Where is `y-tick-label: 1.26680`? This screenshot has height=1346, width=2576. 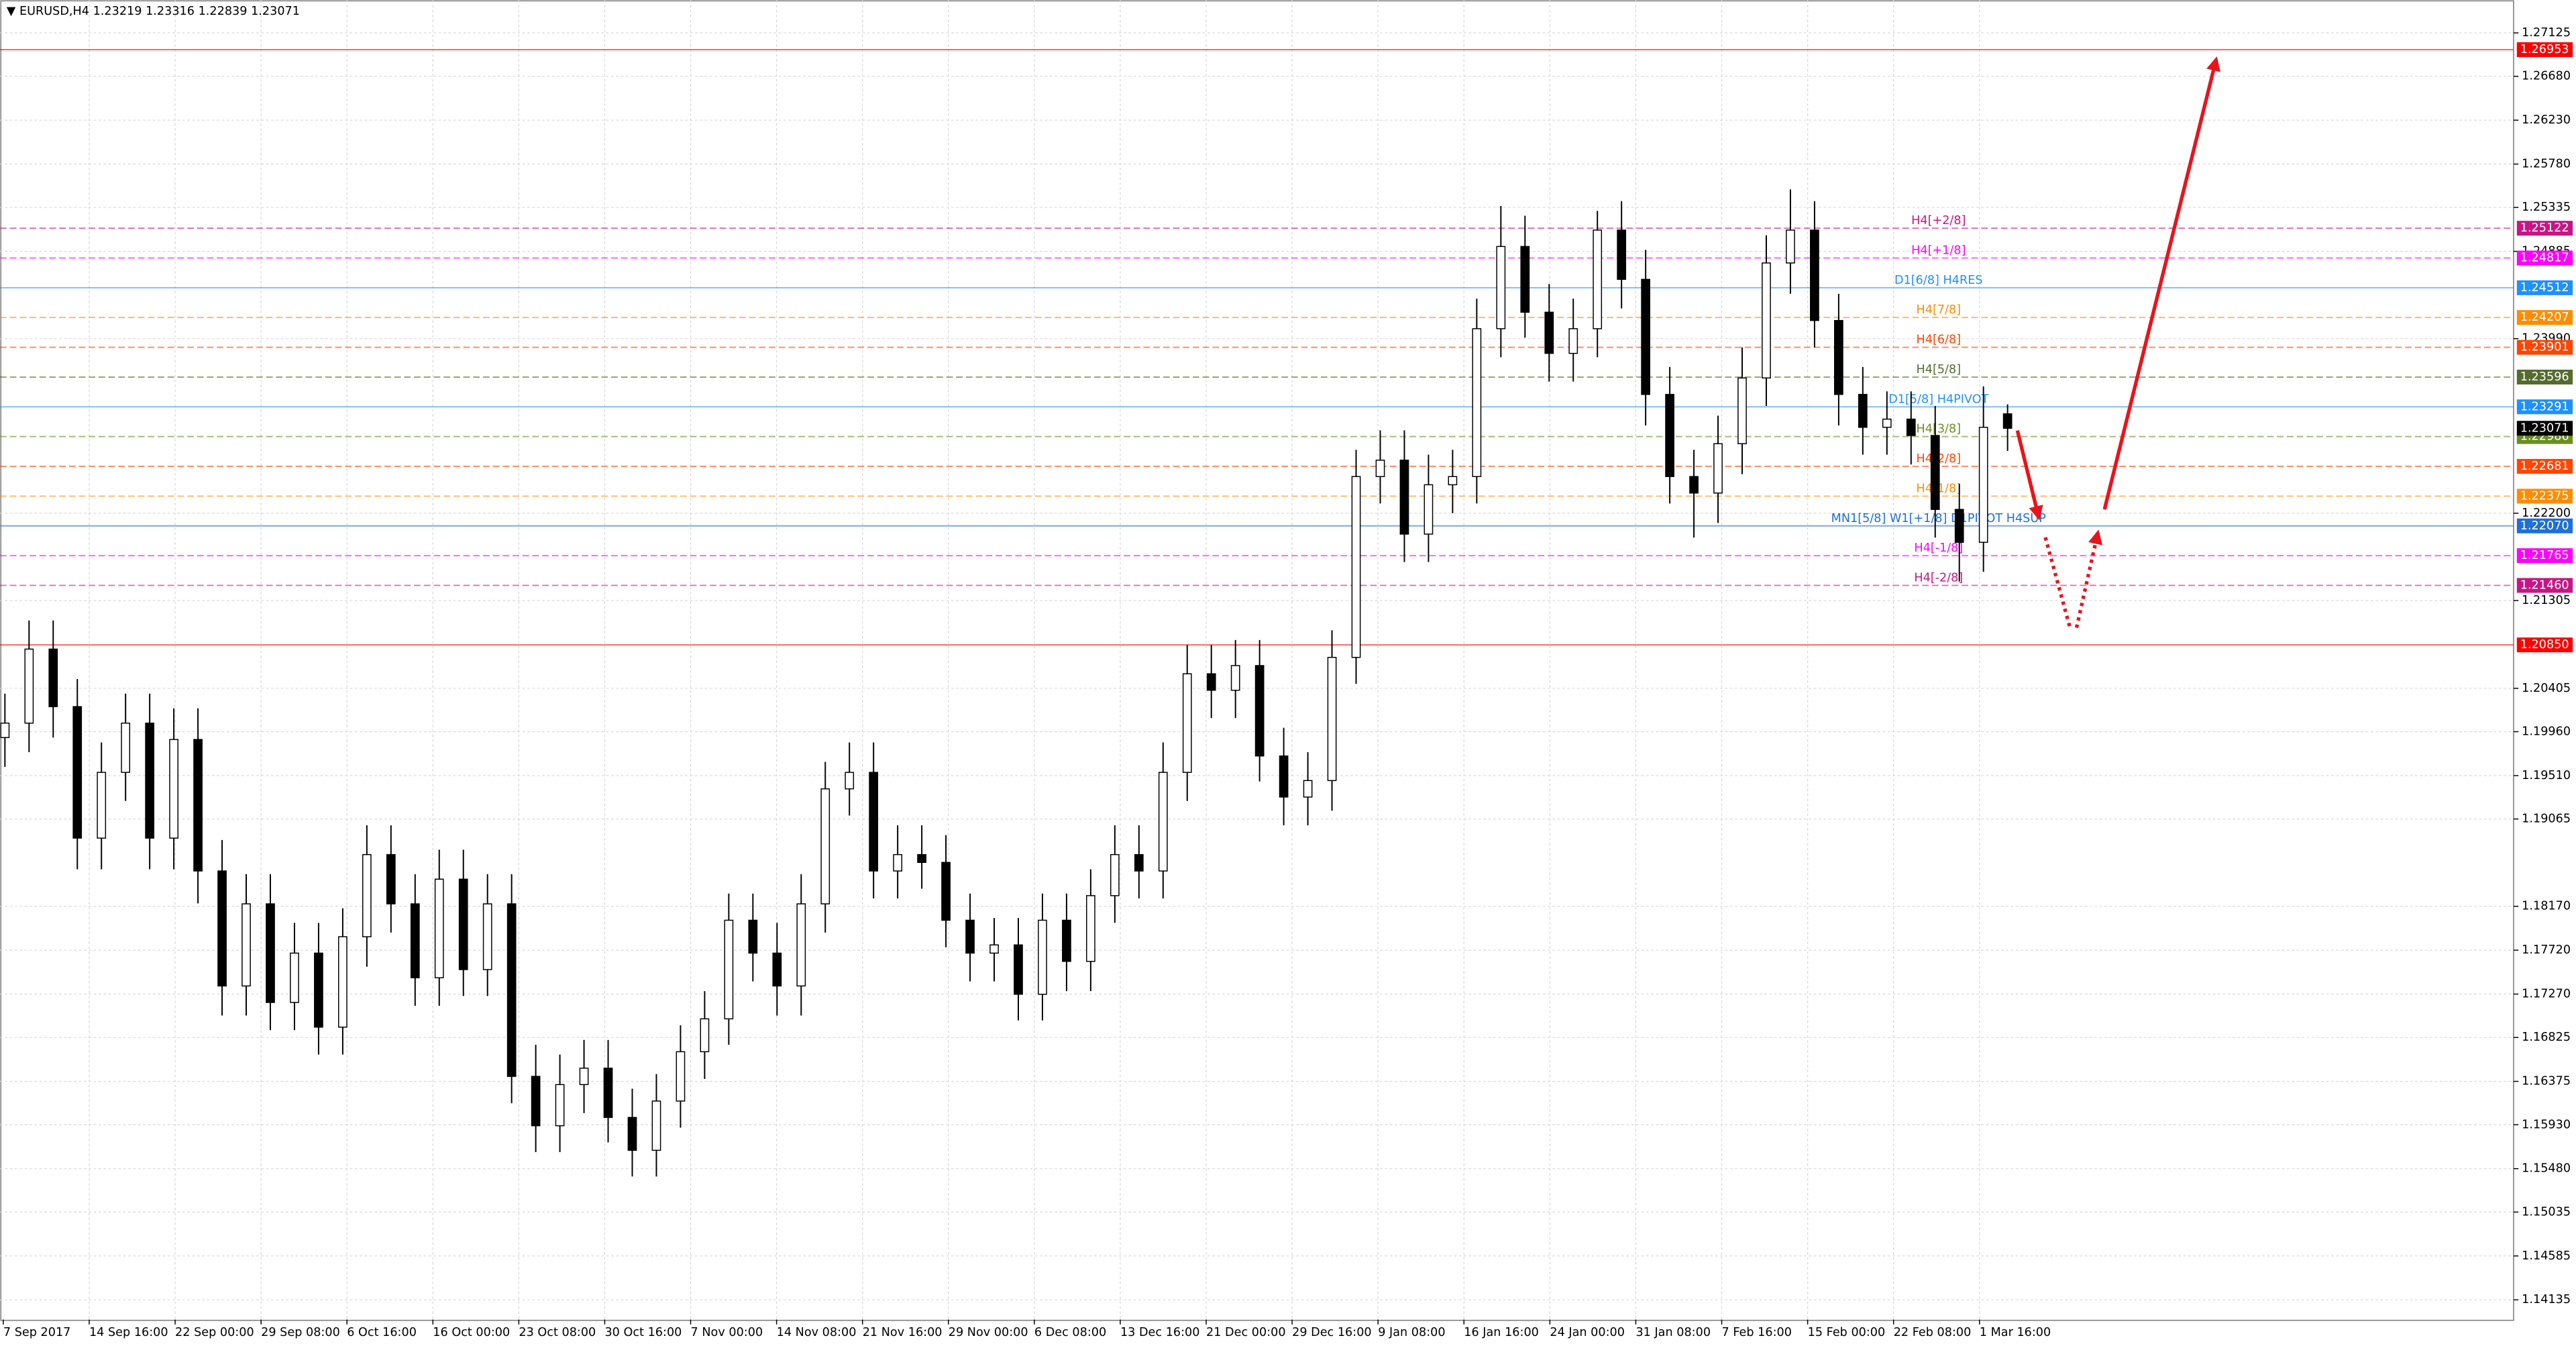
y-tick-label: 1.26680 is located at coordinates (2546, 76).